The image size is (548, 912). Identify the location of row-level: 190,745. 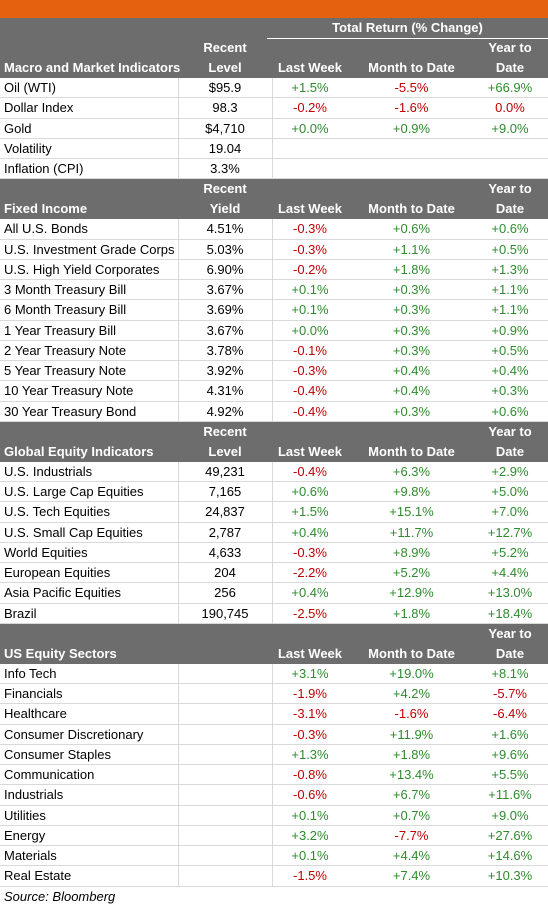
(225, 613).